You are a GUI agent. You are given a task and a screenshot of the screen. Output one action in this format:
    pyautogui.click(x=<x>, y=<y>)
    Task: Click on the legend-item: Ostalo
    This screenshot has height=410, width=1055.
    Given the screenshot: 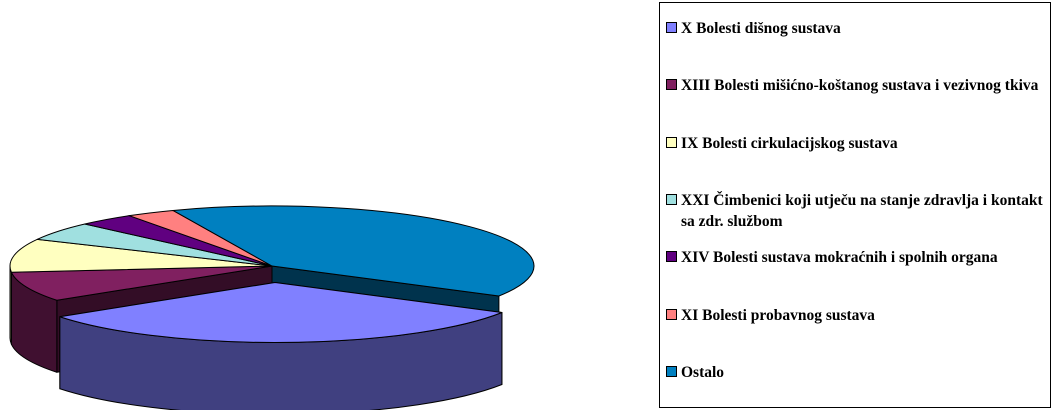 What is the action you would take?
    pyautogui.click(x=856, y=372)
    